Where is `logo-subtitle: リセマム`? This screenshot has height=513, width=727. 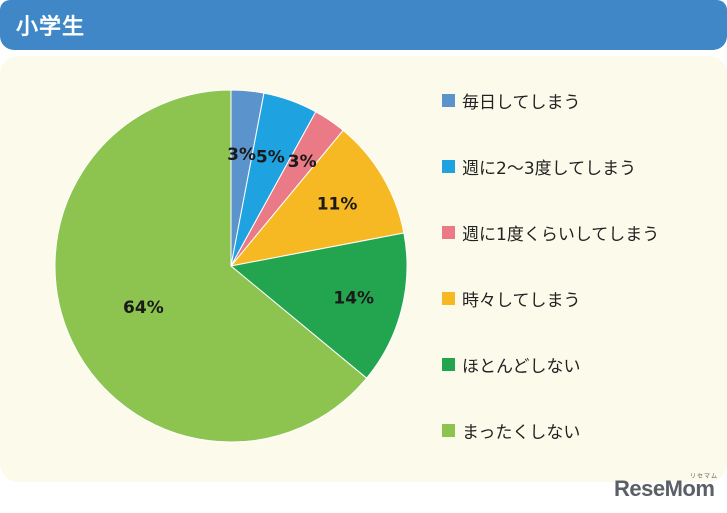
logo-subtitle: リセマム is located at coordinates (704, 476).